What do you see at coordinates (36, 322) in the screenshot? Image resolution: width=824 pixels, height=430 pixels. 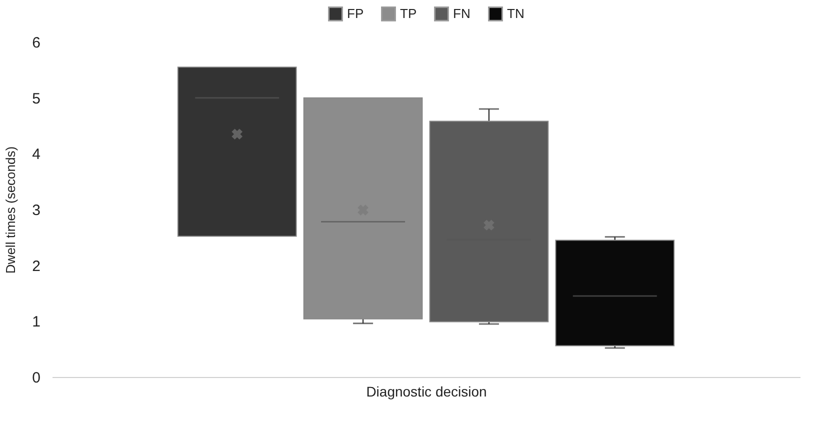 I see `y-tick-label: 1` at bounding box center [36, 322].